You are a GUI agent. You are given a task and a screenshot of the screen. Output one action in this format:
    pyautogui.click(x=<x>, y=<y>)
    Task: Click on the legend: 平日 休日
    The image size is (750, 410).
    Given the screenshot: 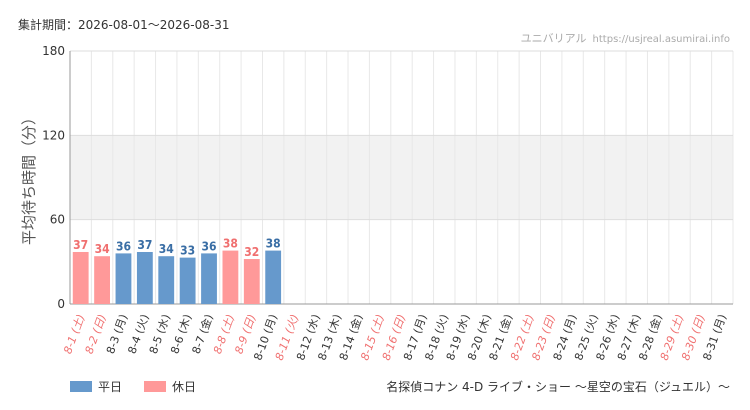 What is the action you would take?
    pyautogui.click(x=133, y=386)
    